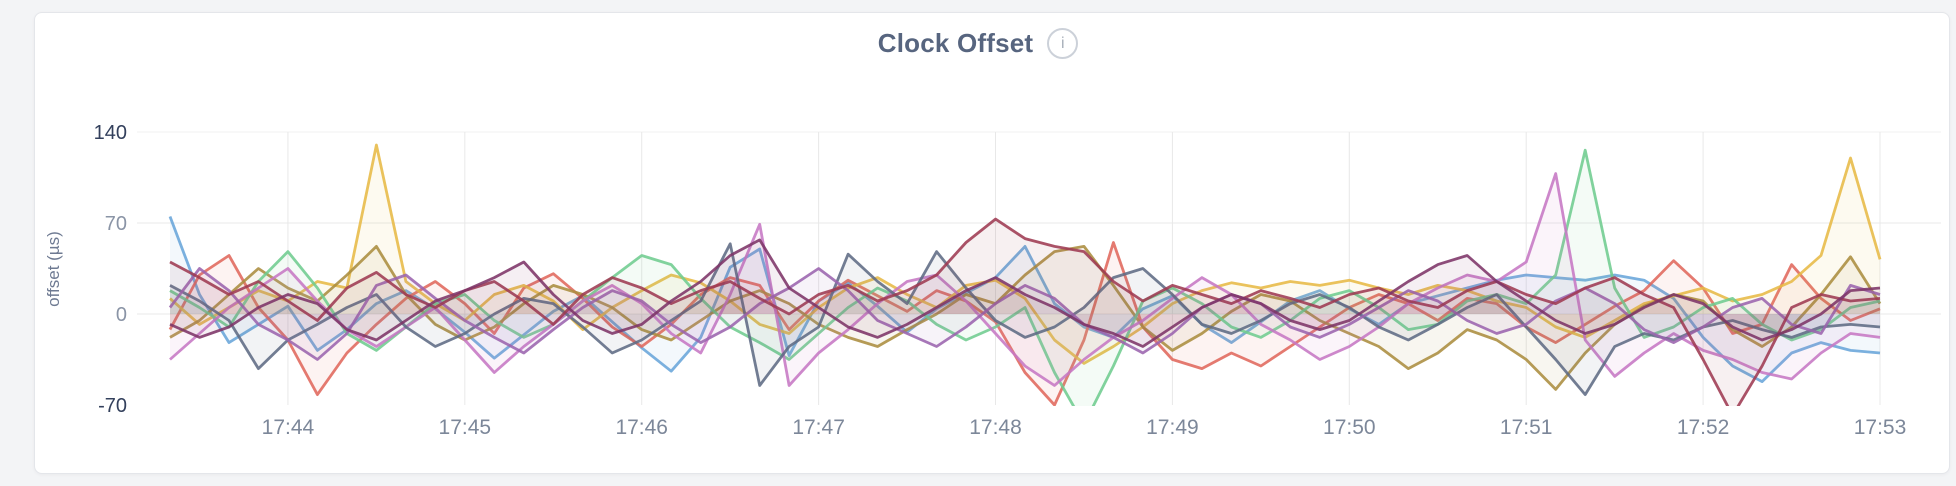 Image resolution: width=1956 pixels, height=486 pixels. I want to click on x-tick-label: 17:49, so click(1172, 427).